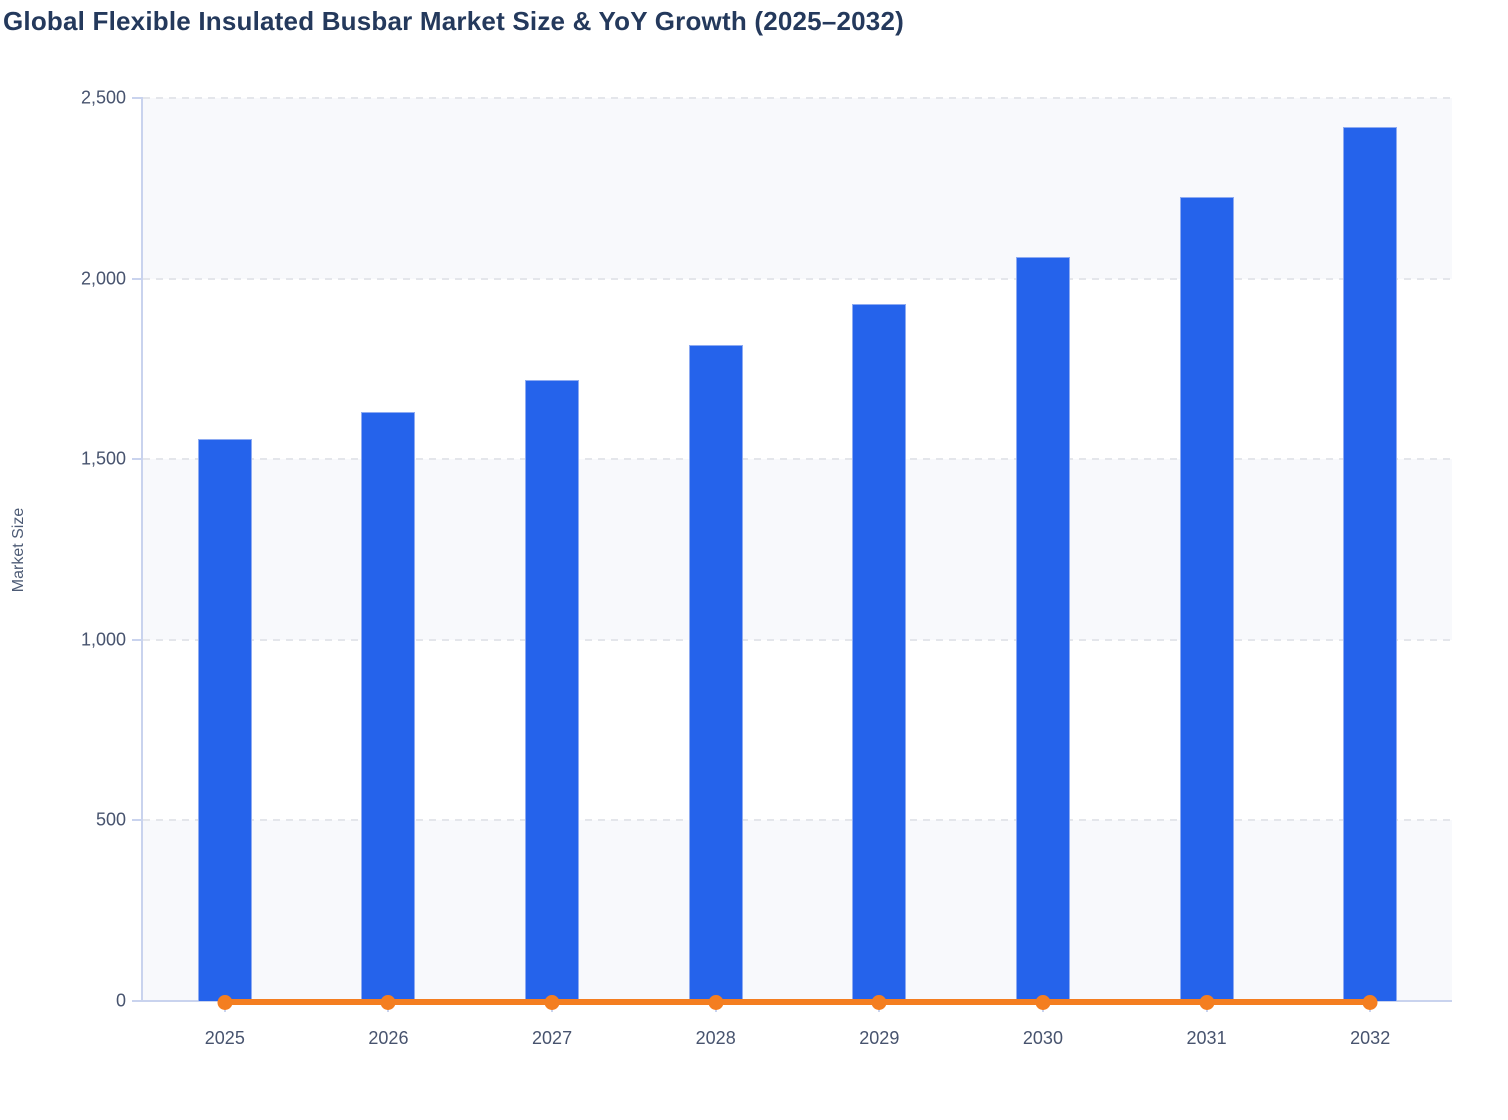 The height and width of the screenshot is (1120, 1508). I want to click on gridline-2,000, so click(797, 278).